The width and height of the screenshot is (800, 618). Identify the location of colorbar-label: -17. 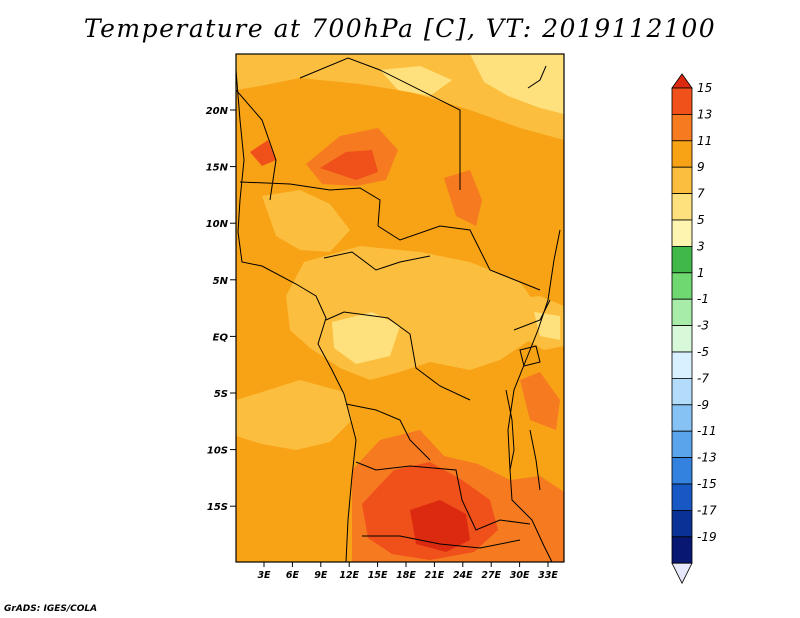
(707, 510).